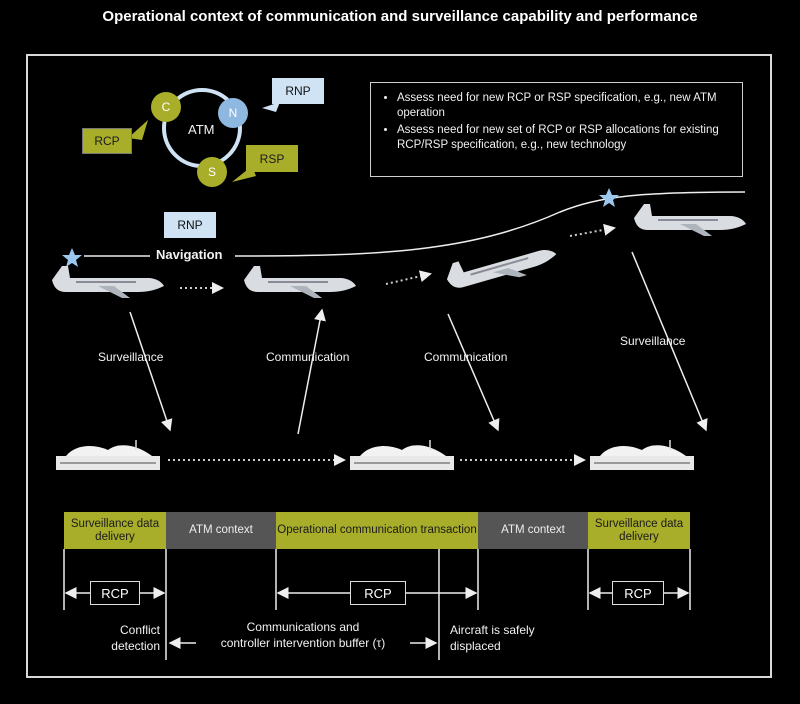 This screenshot has height=704, width=800. I want to click on navigation-label: Navigation, so click(189, 254).